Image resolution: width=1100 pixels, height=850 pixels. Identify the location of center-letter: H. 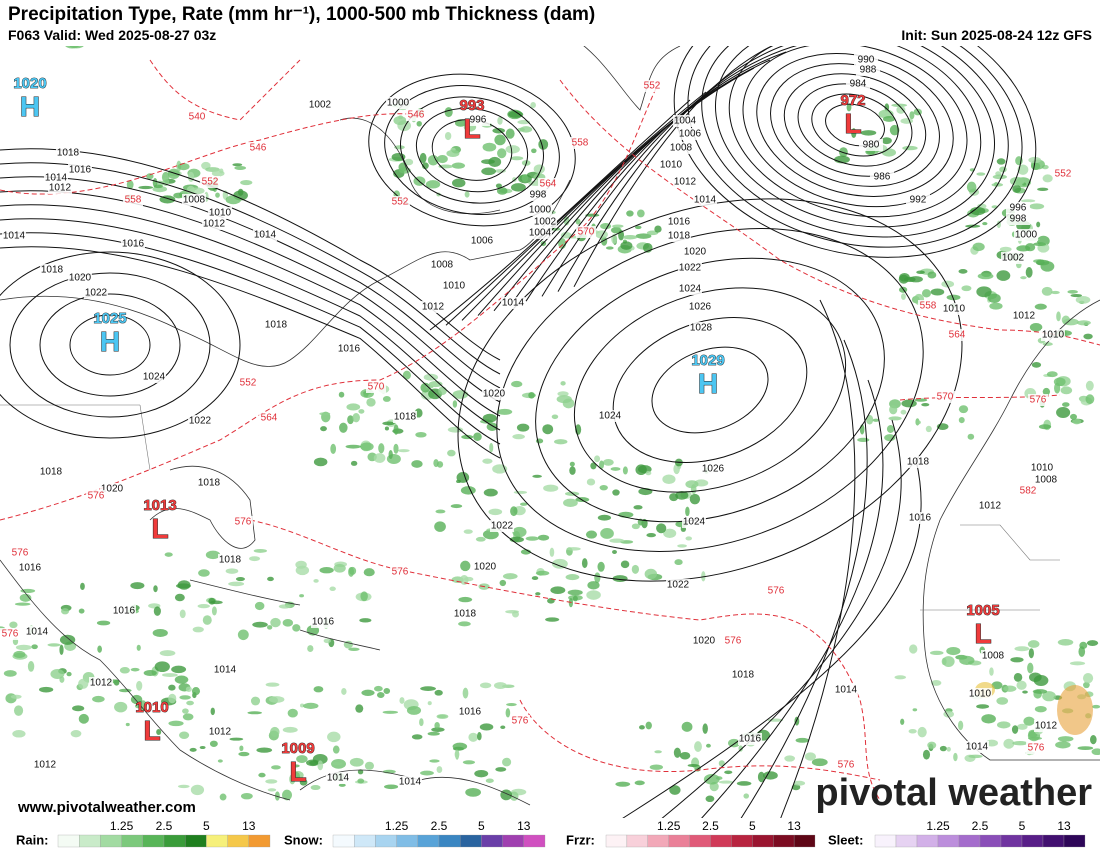
(110, 341).